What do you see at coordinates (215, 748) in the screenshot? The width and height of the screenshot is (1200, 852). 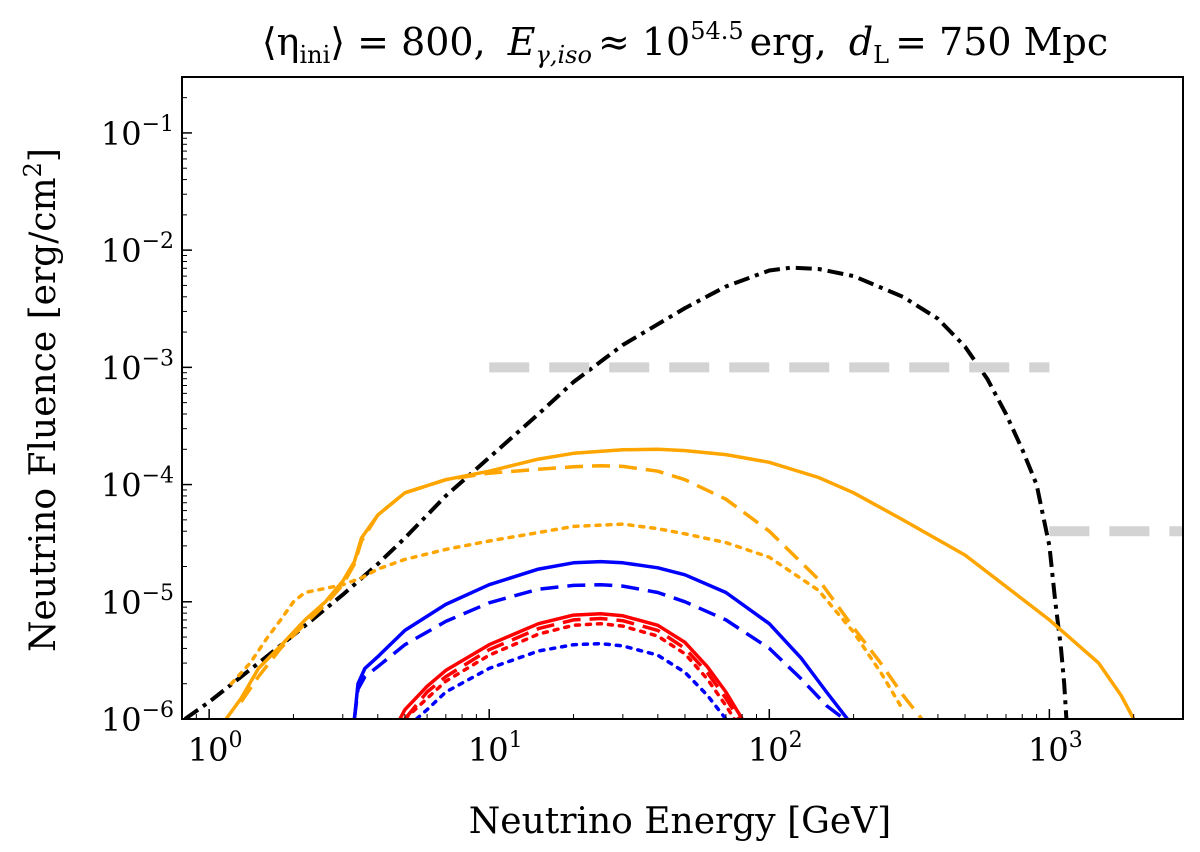 I see `x-tick-label: 100` at bounding box center [215, 748].